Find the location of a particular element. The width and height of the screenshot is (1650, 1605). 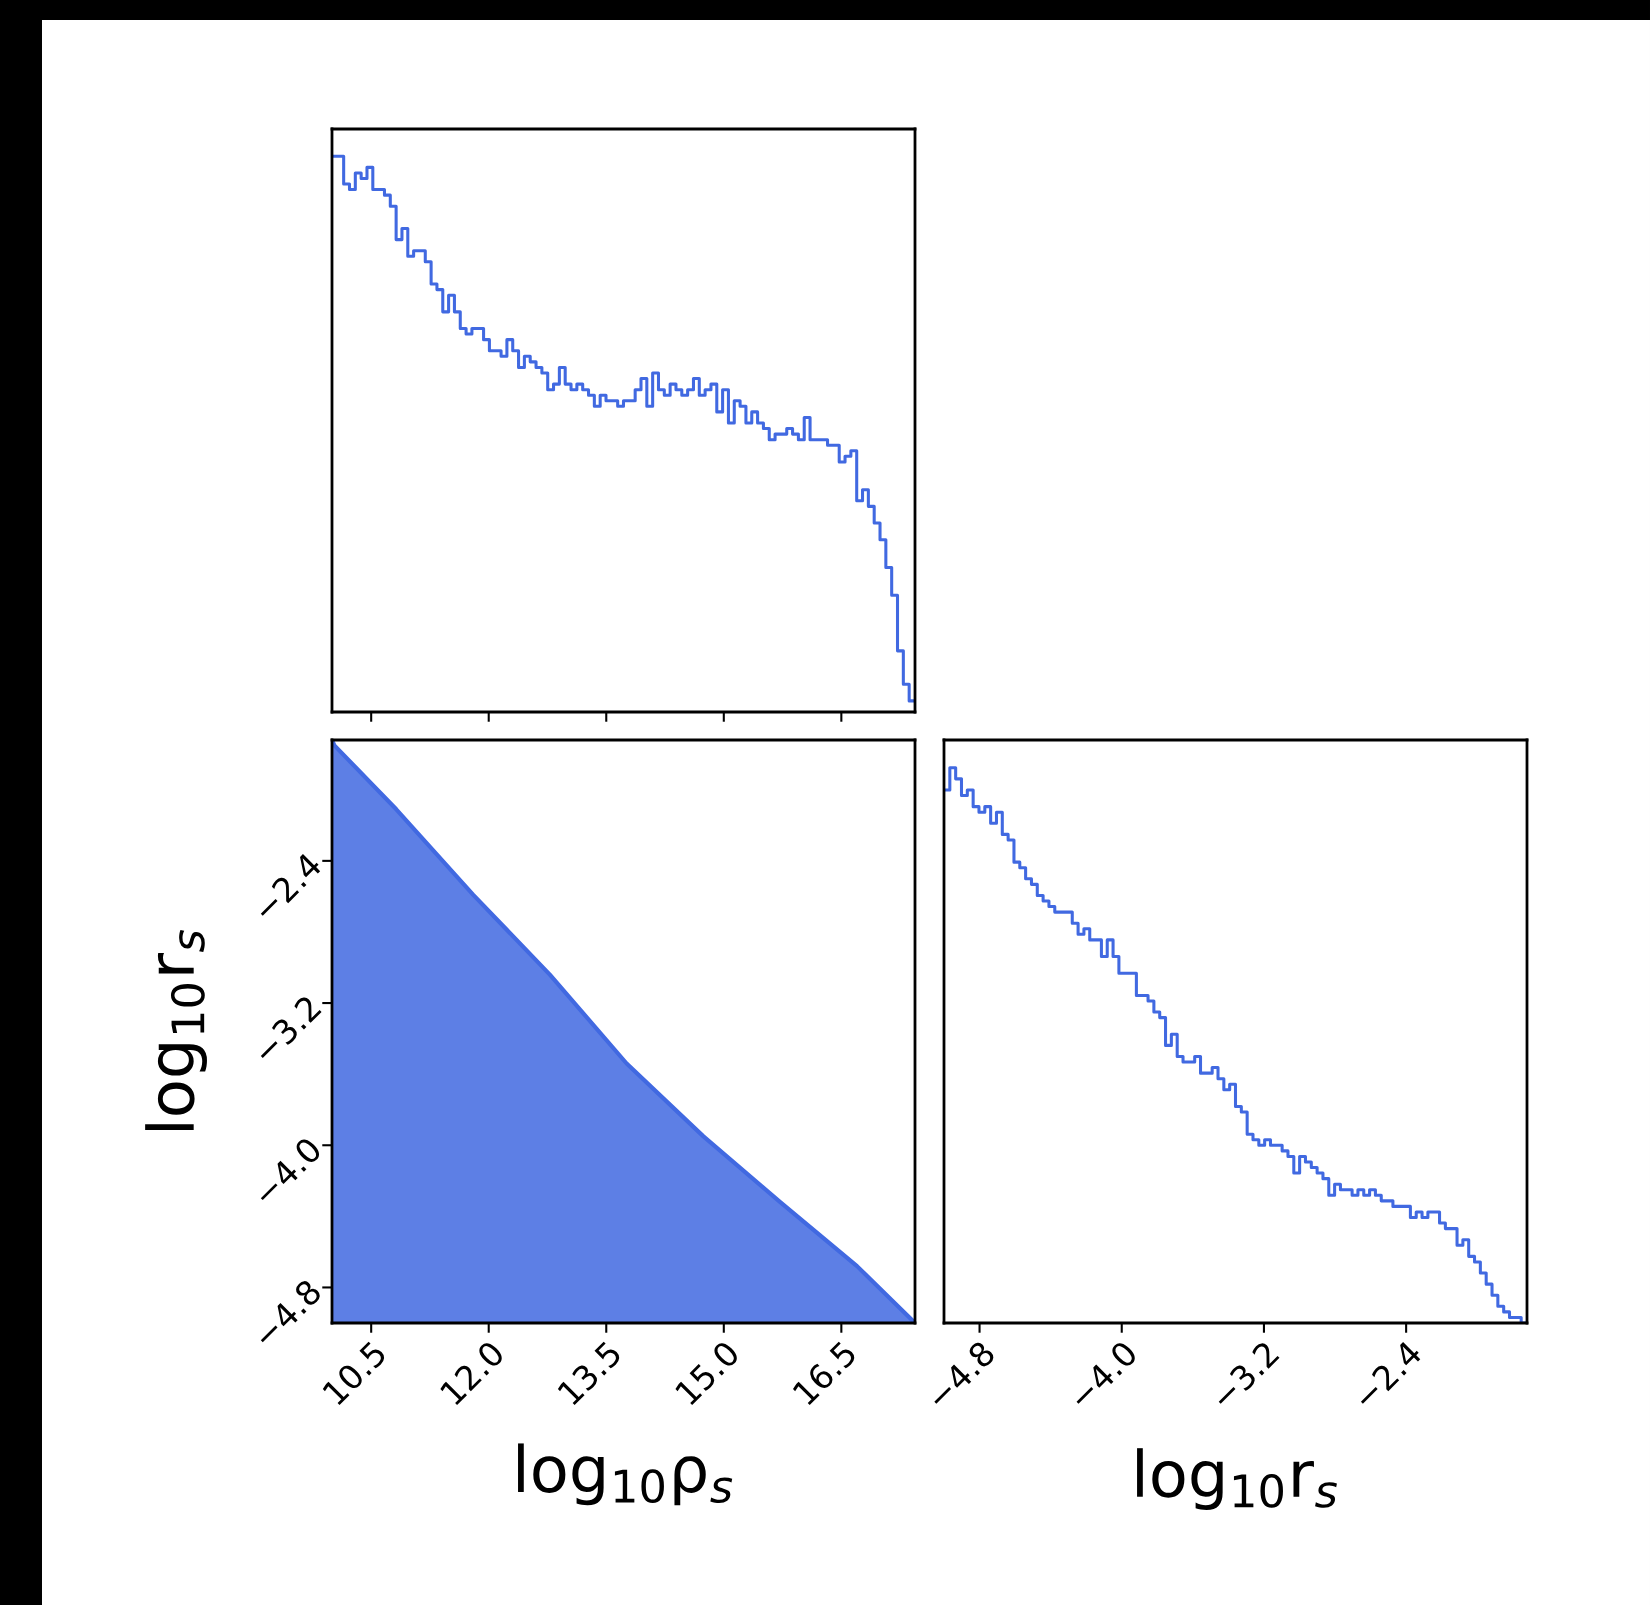

x-axis-title: log$_{10}$ρ$_{s}$ is located at coordinates (625, 1474).